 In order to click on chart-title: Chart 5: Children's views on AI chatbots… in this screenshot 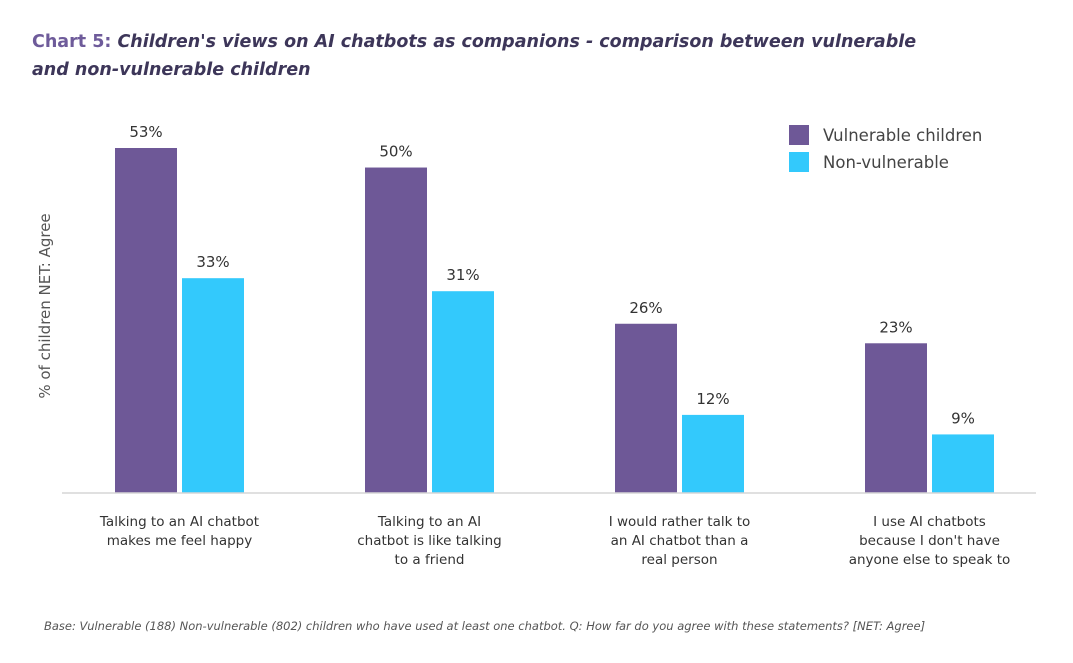, I will do `click(482, 56)`.